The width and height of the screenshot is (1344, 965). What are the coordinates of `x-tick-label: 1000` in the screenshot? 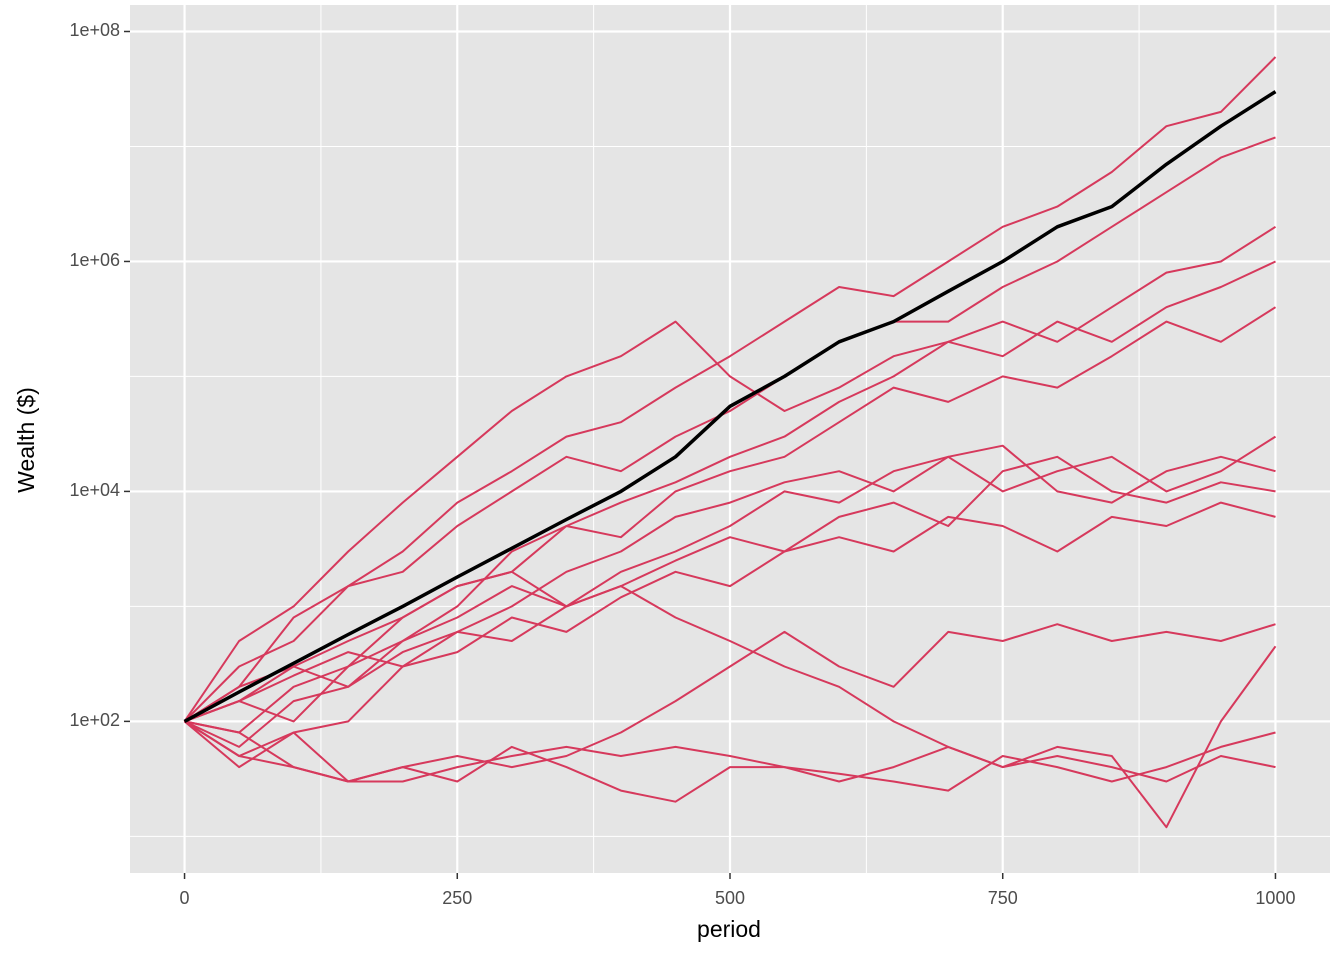 It's located at (1275, 898).